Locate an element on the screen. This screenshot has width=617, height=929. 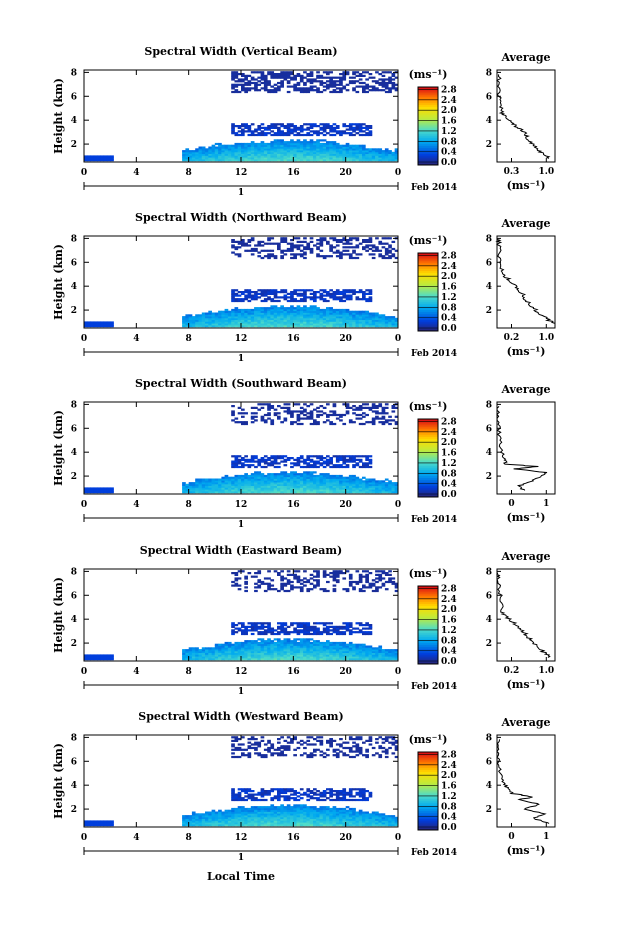
colorbar-tick-label: 2.8 is located at coordinates (449, 422).